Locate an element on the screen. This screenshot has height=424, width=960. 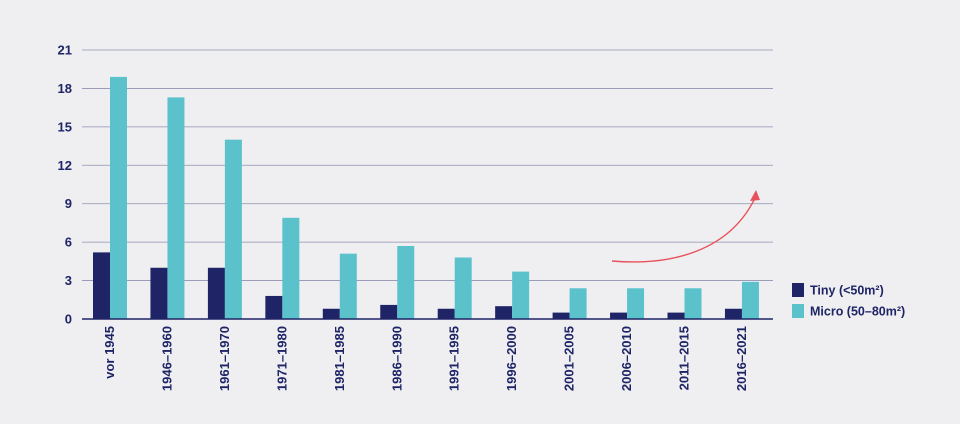
legend: Tiny (<50m²) Micro (50–80m²) is located at coordinates (848, 301).